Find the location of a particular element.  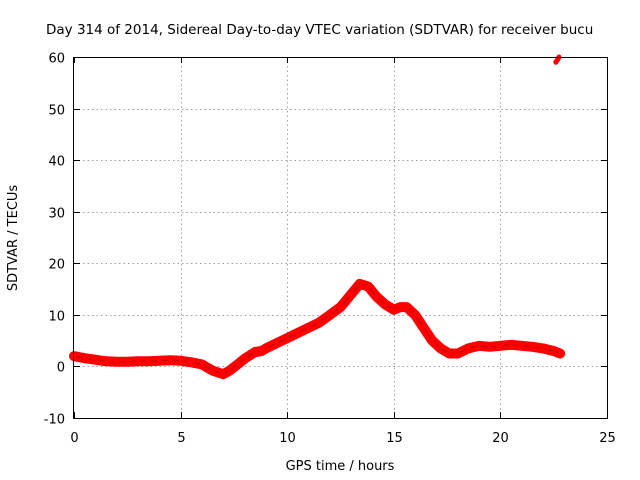

y-tick-label: 0 is located at coordinates (61, 368).